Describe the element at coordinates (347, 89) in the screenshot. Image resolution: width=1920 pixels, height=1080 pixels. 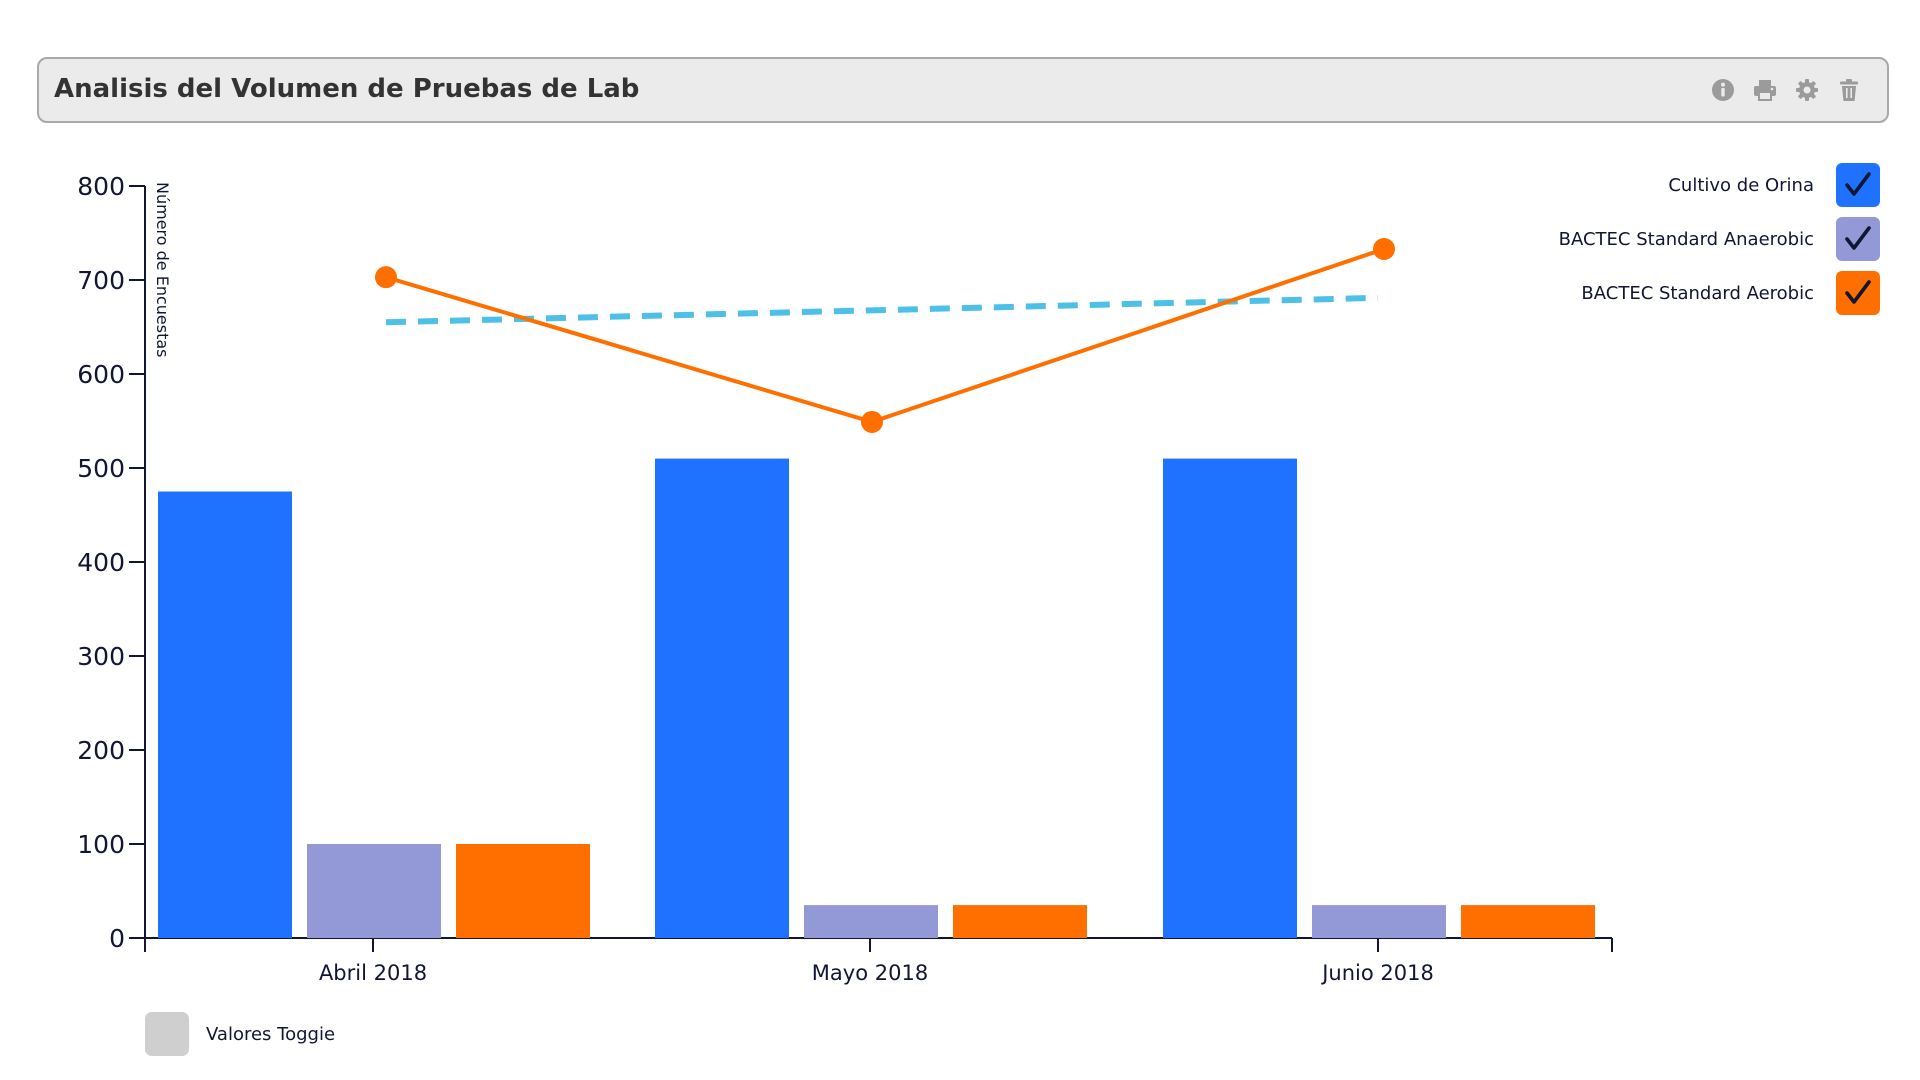
I see `panel-title: Analisis del Volumen de Pruebas de Lab` at that location.